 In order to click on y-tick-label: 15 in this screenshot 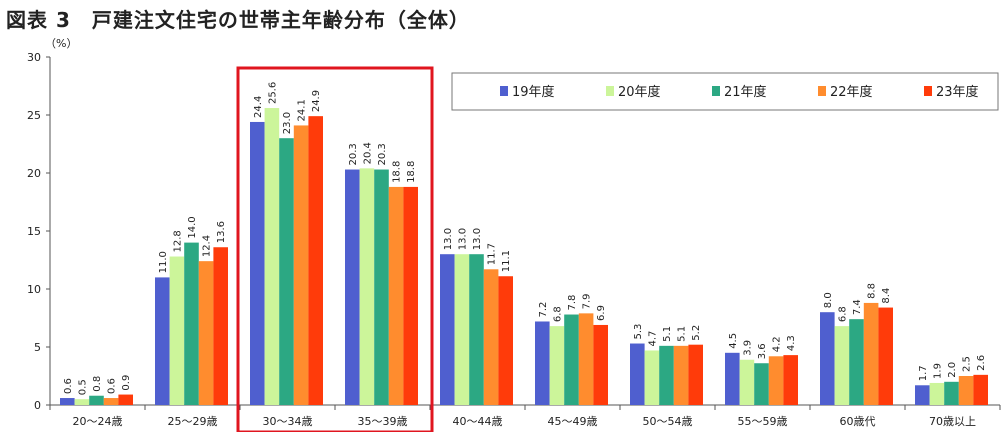, I will do `click(34, 231)`.